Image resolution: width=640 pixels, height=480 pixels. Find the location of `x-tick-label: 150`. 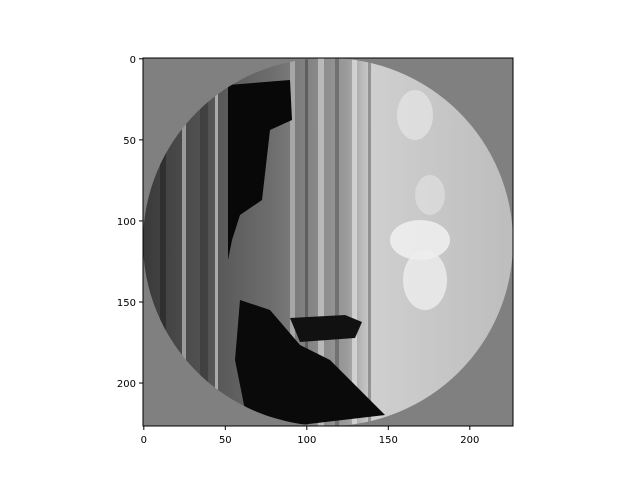

x-tick-label: 150 is located at coordinates (388, 440).